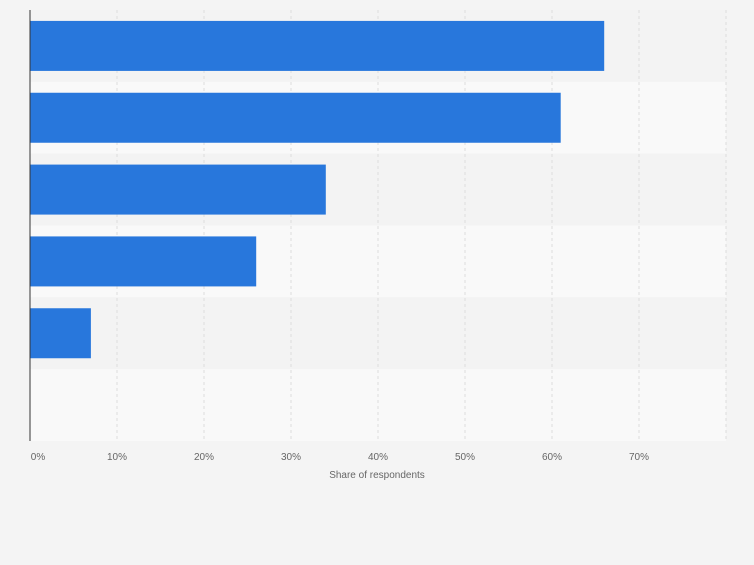 Image resolution: width=754 pixels, height=565 pixels. What do you see at coordinates (639, 457) in the screenshot?
I see `x-tick-label: 70%` at bounding box center [639, 457].